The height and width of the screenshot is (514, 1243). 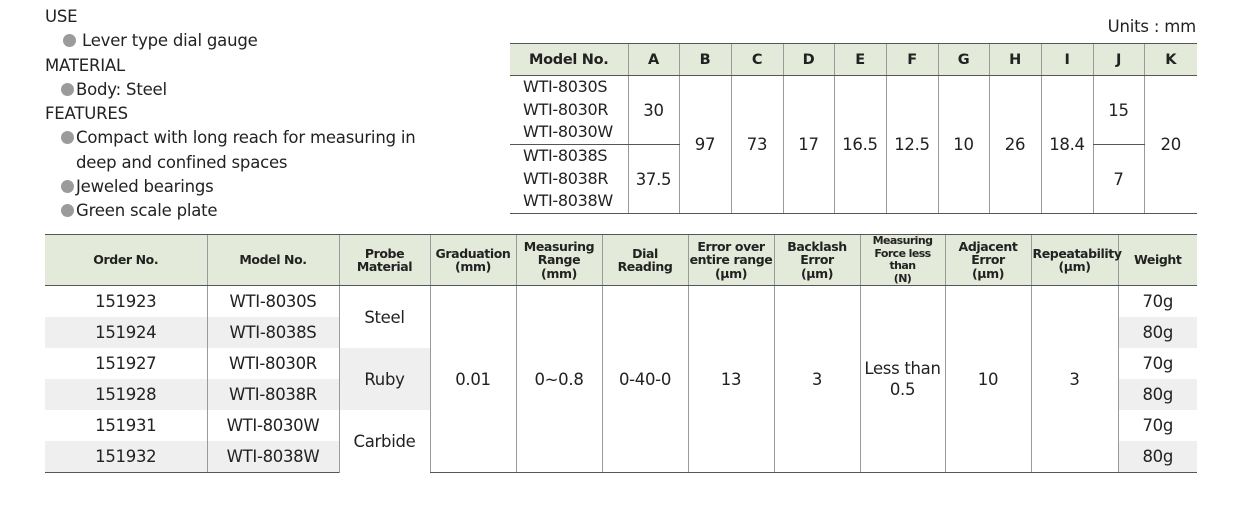 I want to click on dim-models-group1: WTI-8030S WTI-8030R WTI-8030W, so click(x=569, y=110).